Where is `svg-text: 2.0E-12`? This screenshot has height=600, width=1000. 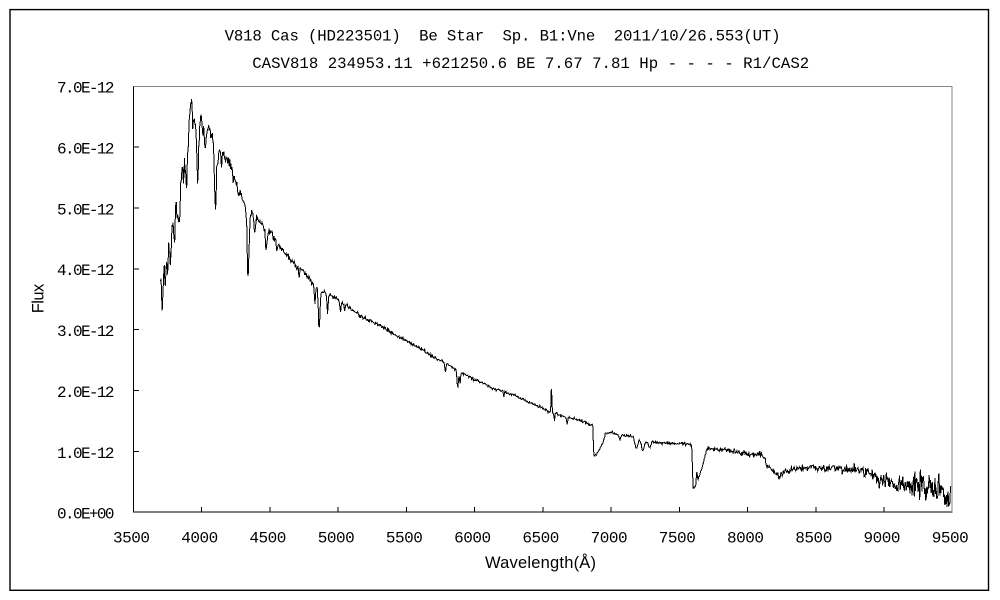
svg-text: 2.0E-12 is located at coordinates (86, 393).